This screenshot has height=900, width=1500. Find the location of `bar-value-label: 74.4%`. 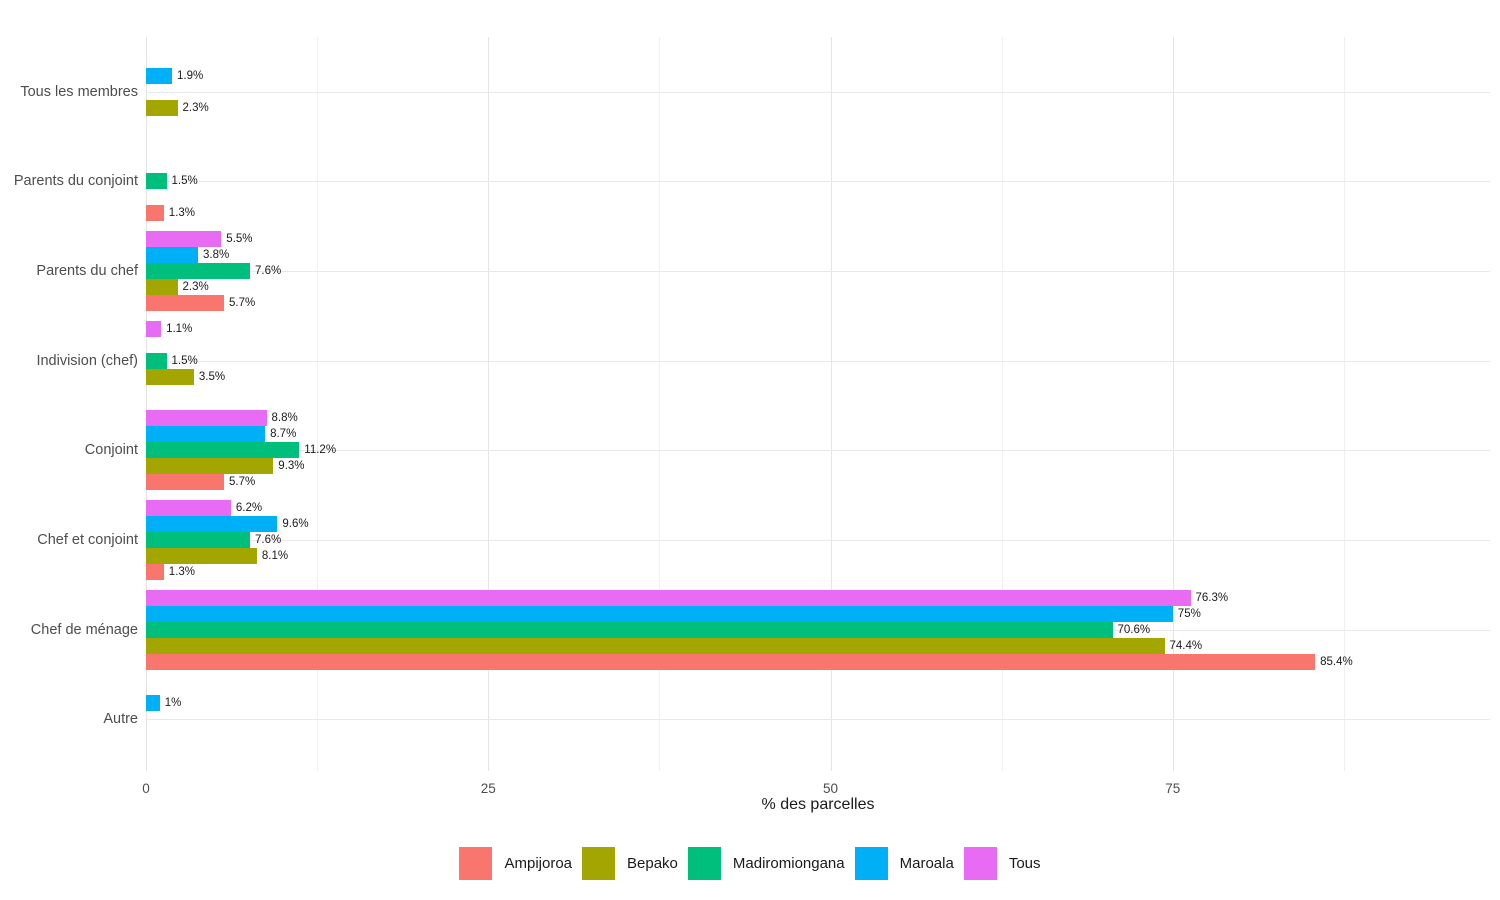

bar-value-label: 74.4% is located at coordinates (1186, 645).